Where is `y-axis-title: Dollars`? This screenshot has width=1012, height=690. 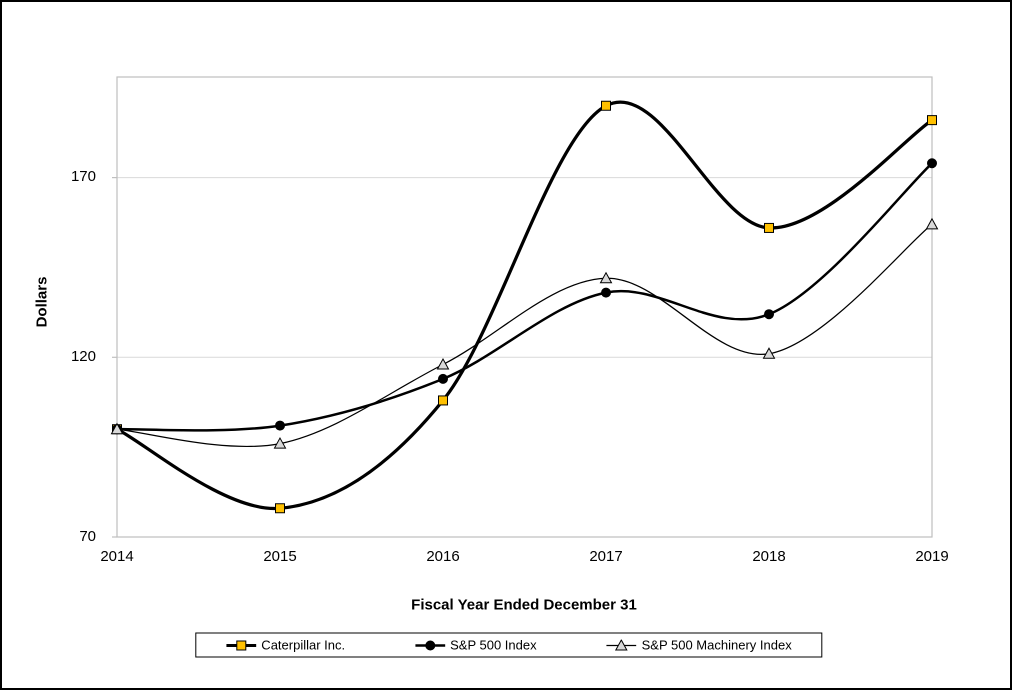 y-axis-title: Dollars is located at coordinates (42, 302).